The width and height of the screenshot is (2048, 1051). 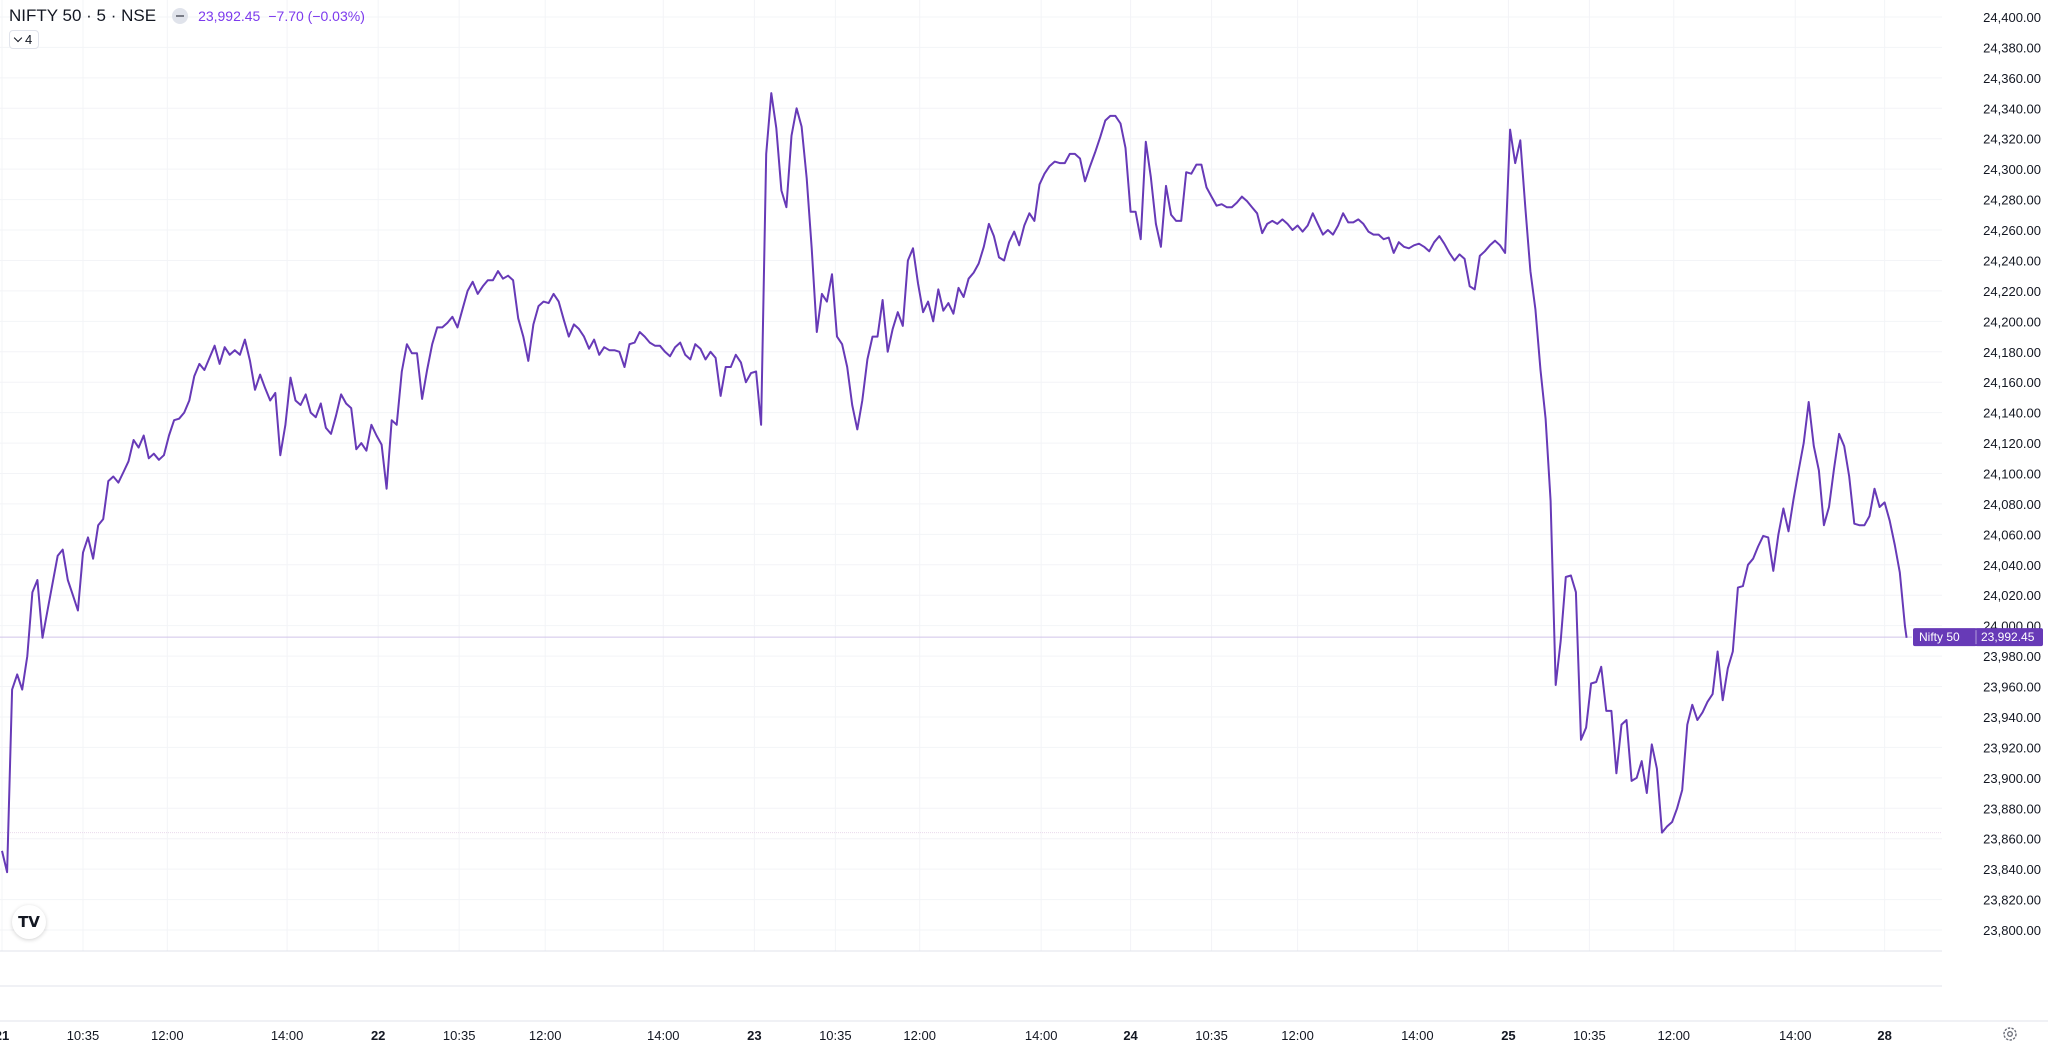 What do you see at coordinates (2012, 200) in the screenshot?
I see `y-tick-label: 24,280.00` at bounding box center [2012, 200].